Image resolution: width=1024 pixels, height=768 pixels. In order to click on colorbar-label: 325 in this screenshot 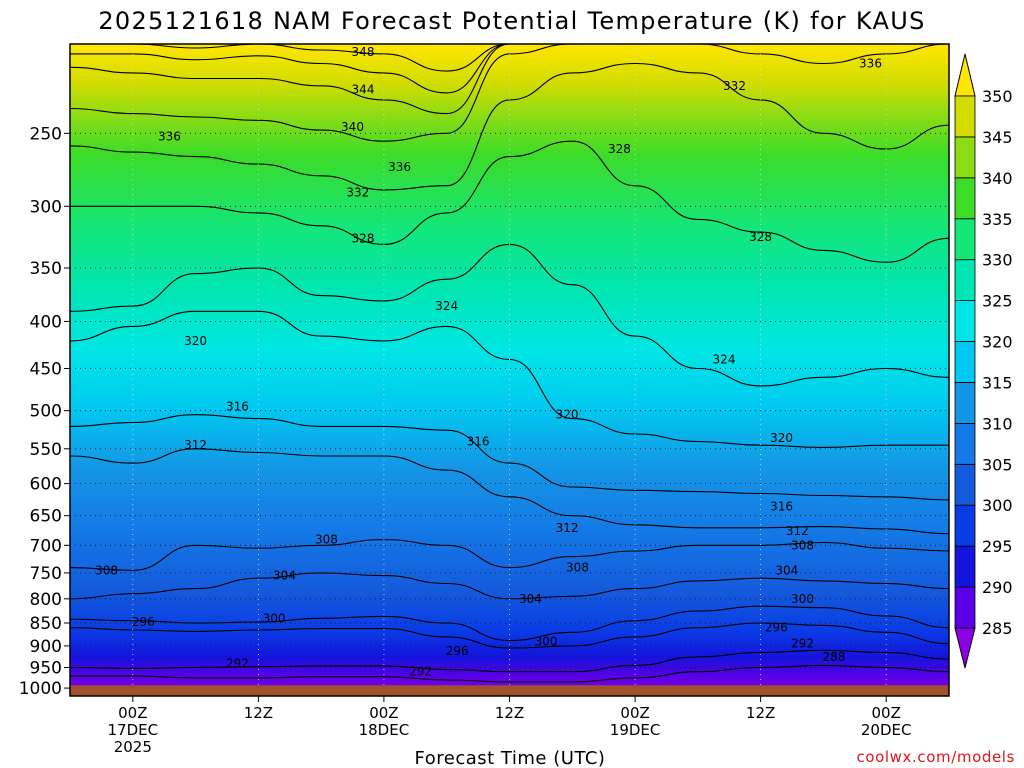, I will do `click(997, 301)`.